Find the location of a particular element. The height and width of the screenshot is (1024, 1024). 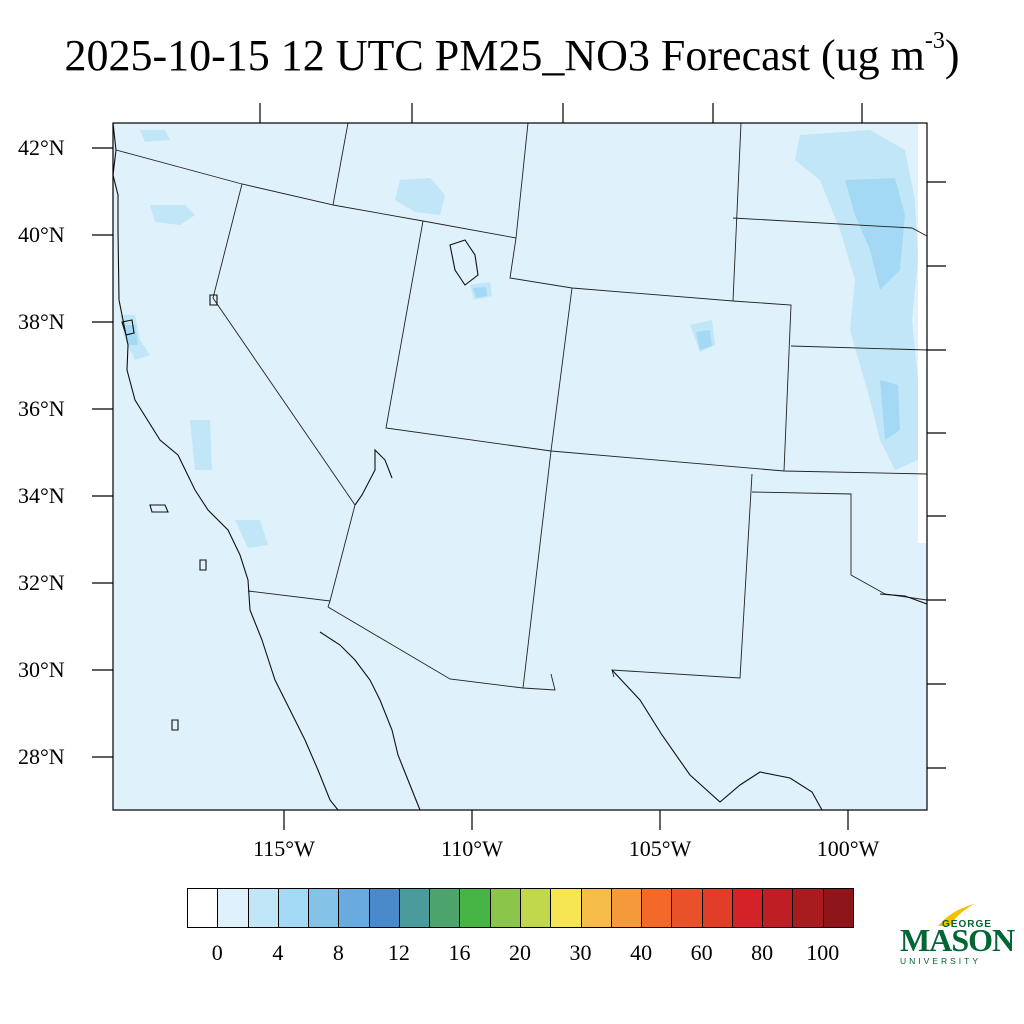

title-exponent: -3 is located at coordinates (934, 41).